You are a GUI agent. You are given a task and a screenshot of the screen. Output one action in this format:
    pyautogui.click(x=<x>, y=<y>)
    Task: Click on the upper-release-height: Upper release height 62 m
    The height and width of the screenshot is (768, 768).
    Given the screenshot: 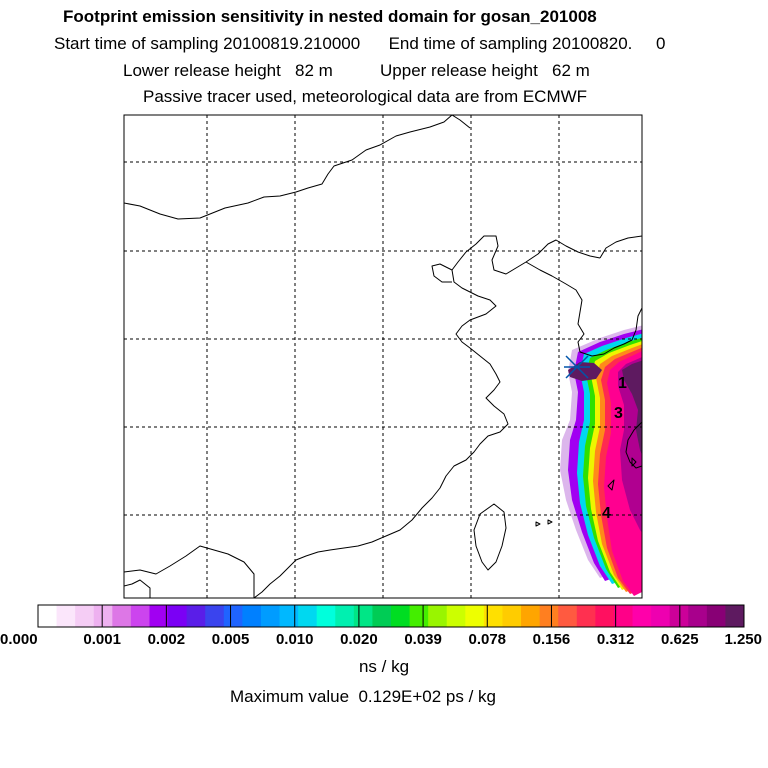 What is the action you would take?
    pyautogui.click(x=485, y=70)
    